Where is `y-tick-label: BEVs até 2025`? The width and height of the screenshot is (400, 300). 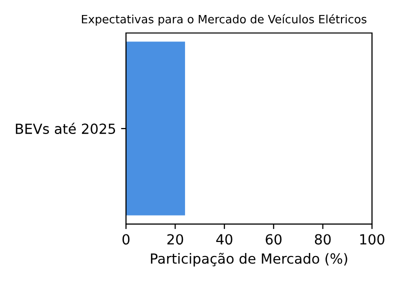
y-tick-label: BEVs até 2025 is located at coordinates (66, 128).